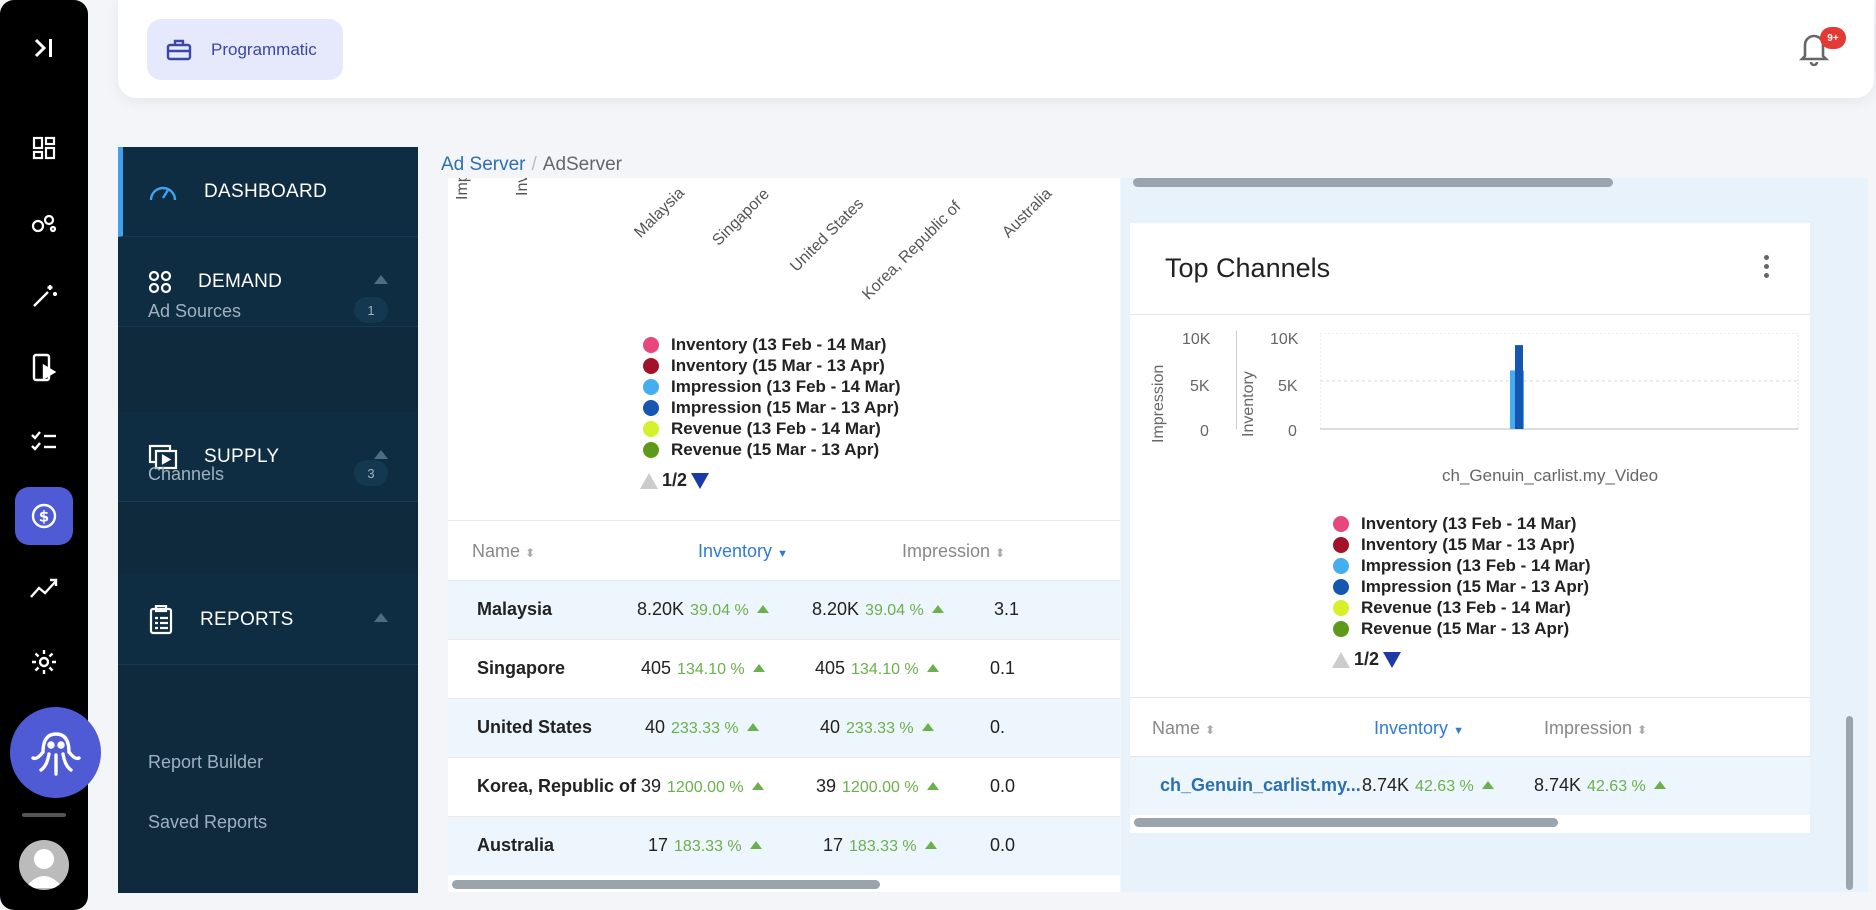 This screenshot has width=1876, height=910. Describe the element at coordinates (44, 223) in the screenshot. I see `demand-nodes-icon` at that location.